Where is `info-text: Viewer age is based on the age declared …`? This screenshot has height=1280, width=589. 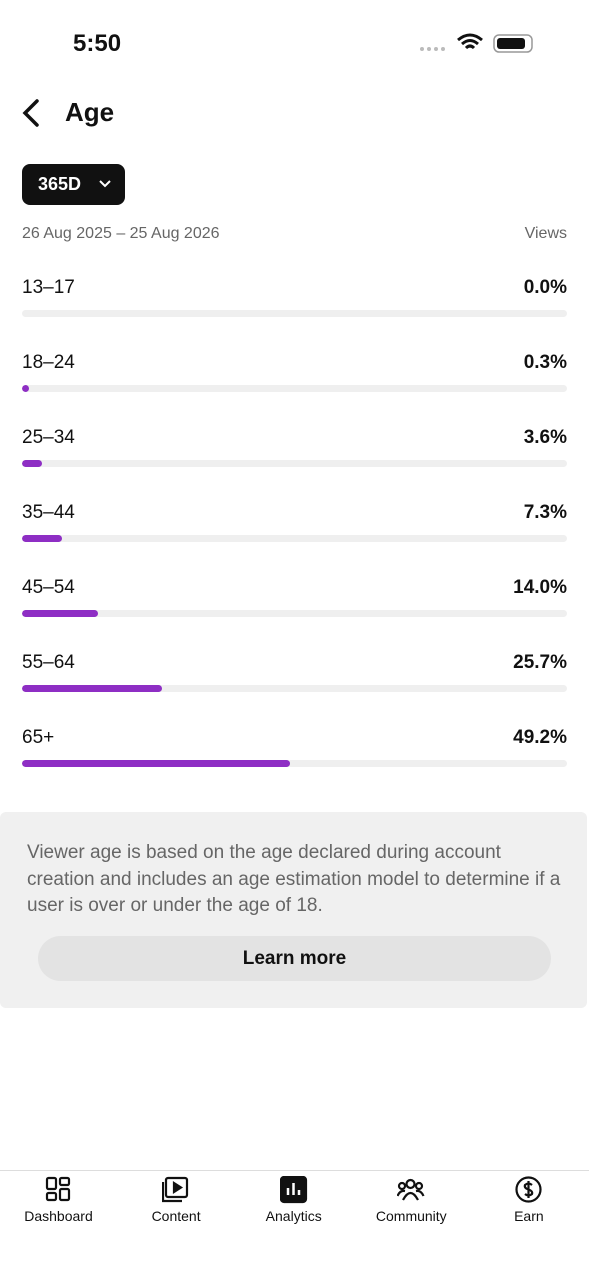
info-text: Viewer age is based on the age declared … is located at coordinates (294, 879).